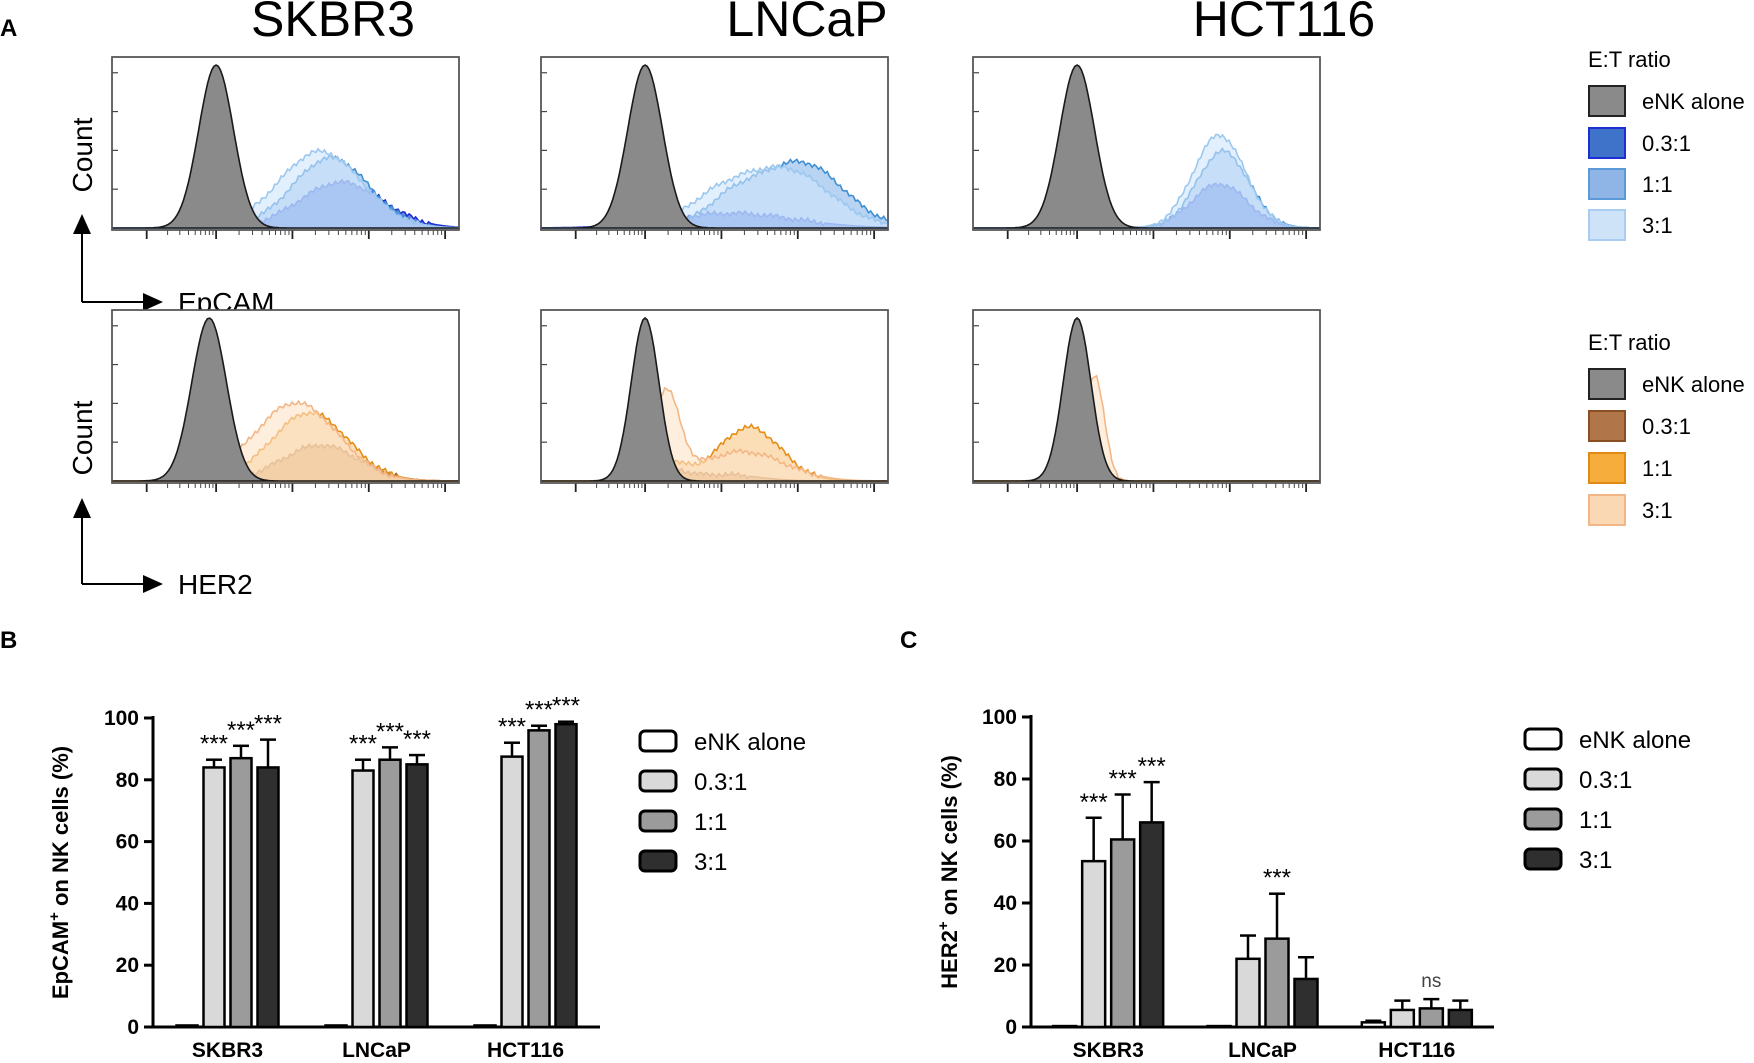 This screenshot has height=1063, width=1754. What do you see at coordinates (948, 872) in the screenshot?
I see `y-axis-title: HER2+ on NK cells (%)` at bounding box center [948, 872].